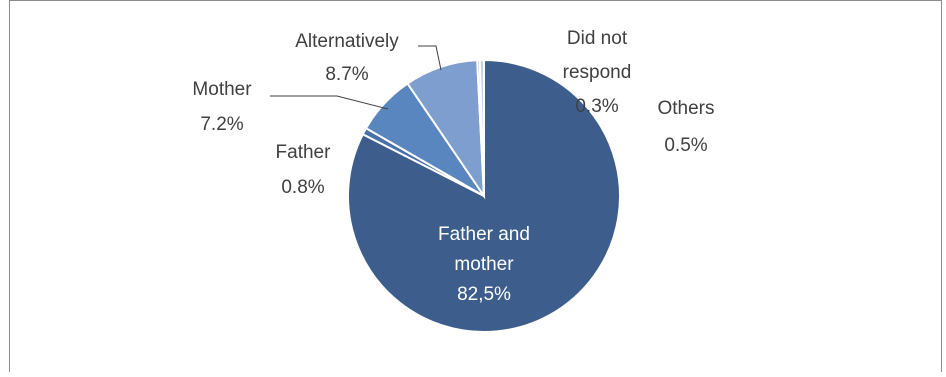  I want to click on slice-label-did-not-respond-line2: respond, so click(597, 72).